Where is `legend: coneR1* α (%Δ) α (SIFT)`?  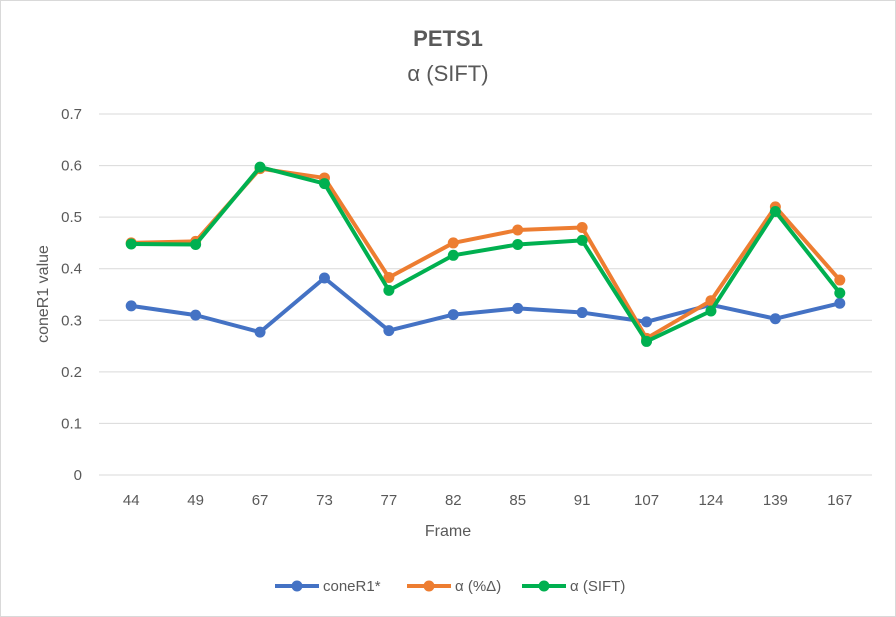 legend: coneR1* α (%Δ) α (SIFT) is located at coordinates (450, 586).